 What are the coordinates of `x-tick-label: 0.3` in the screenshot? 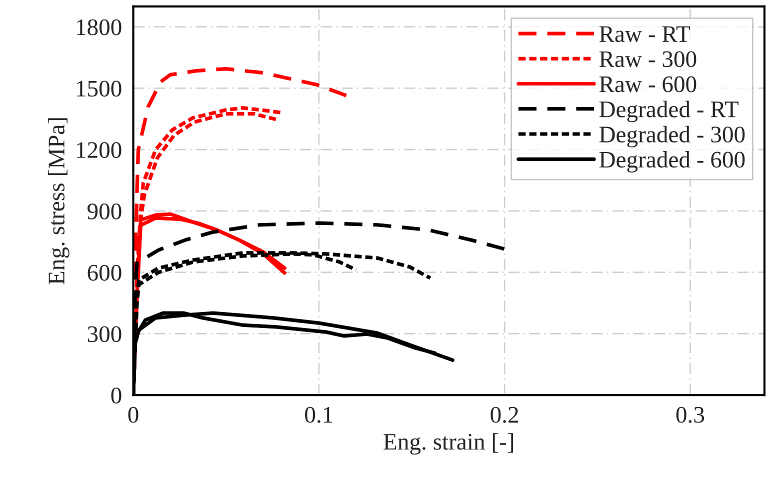 It's located at (690, 414).